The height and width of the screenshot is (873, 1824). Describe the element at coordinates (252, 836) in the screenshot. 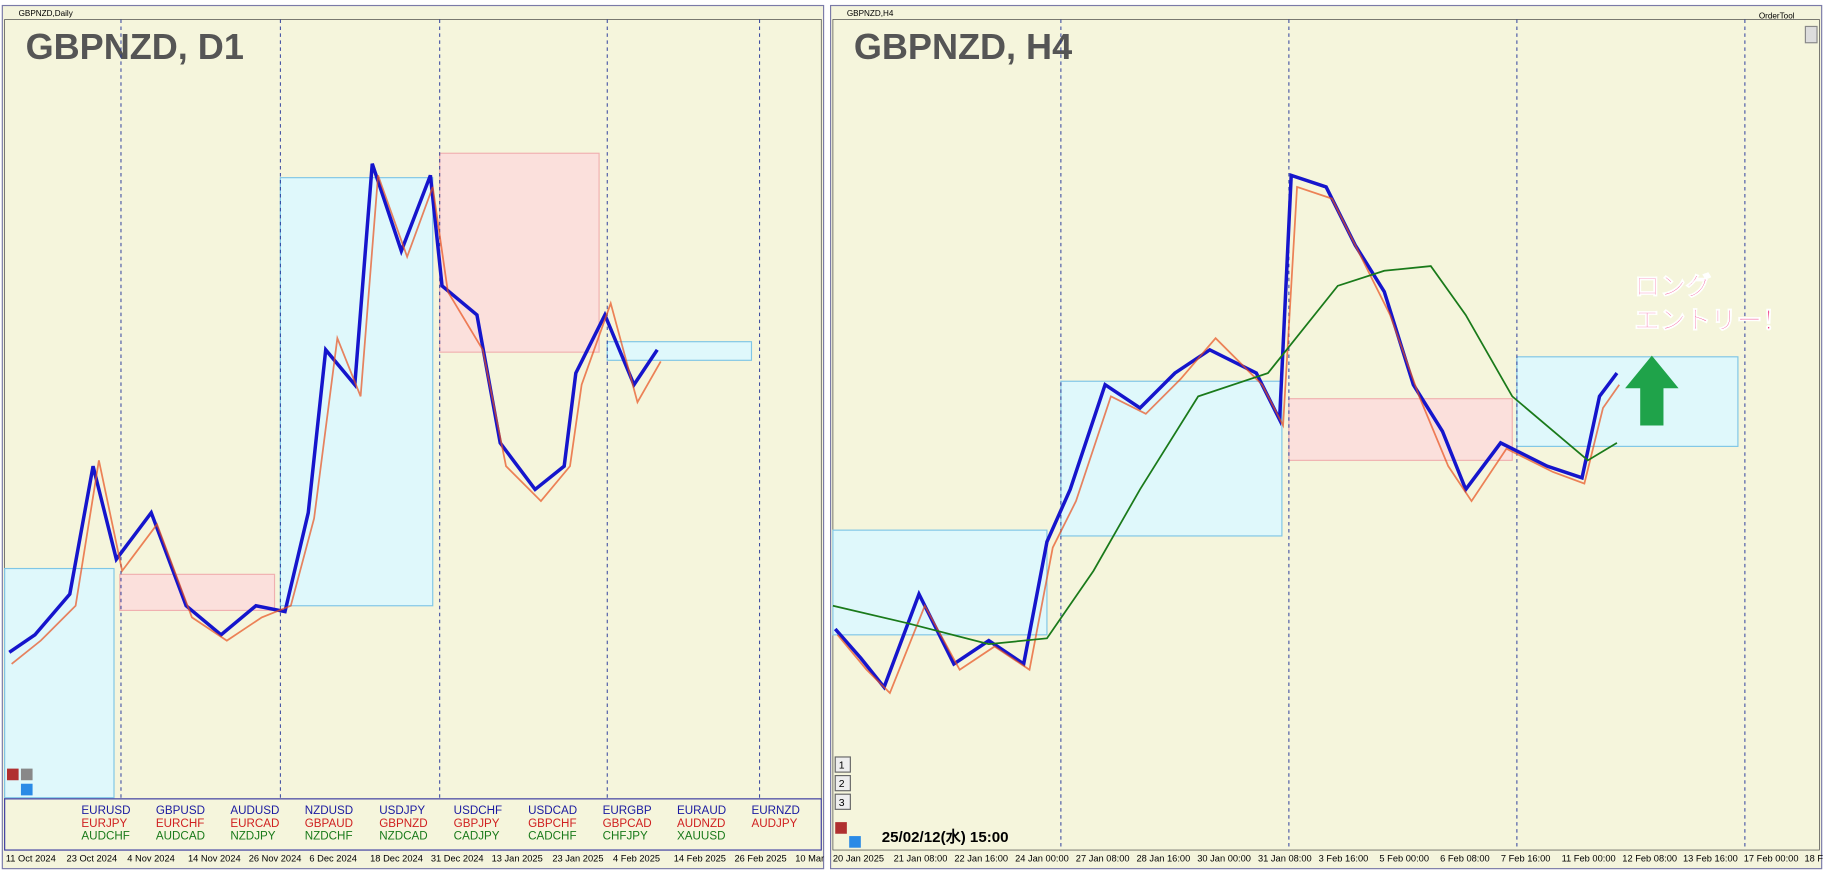

I see `symbol: NZDJPY` at that location.